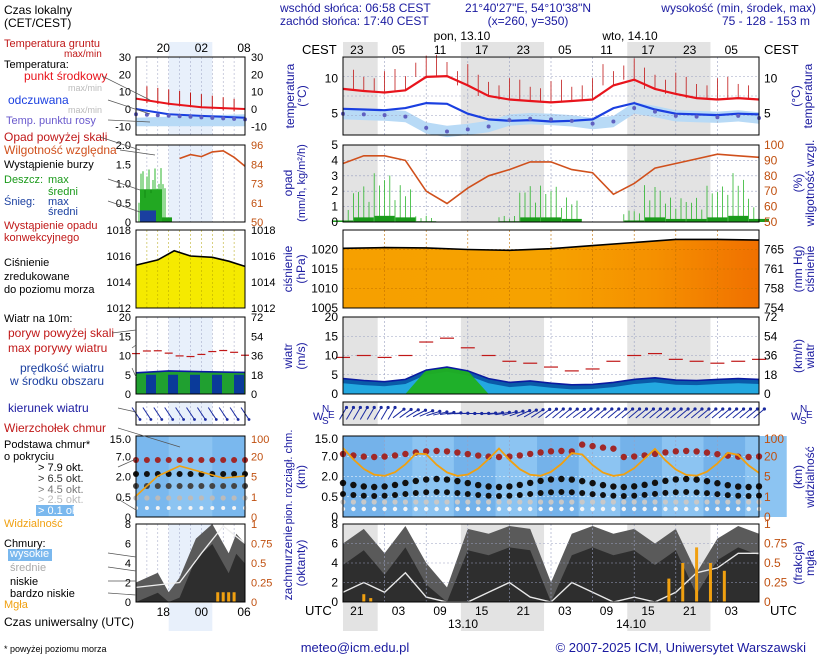 This screenshot has width=820, height=660. I want to click on wind-axis-unit: (m/s), so click(301, 355).